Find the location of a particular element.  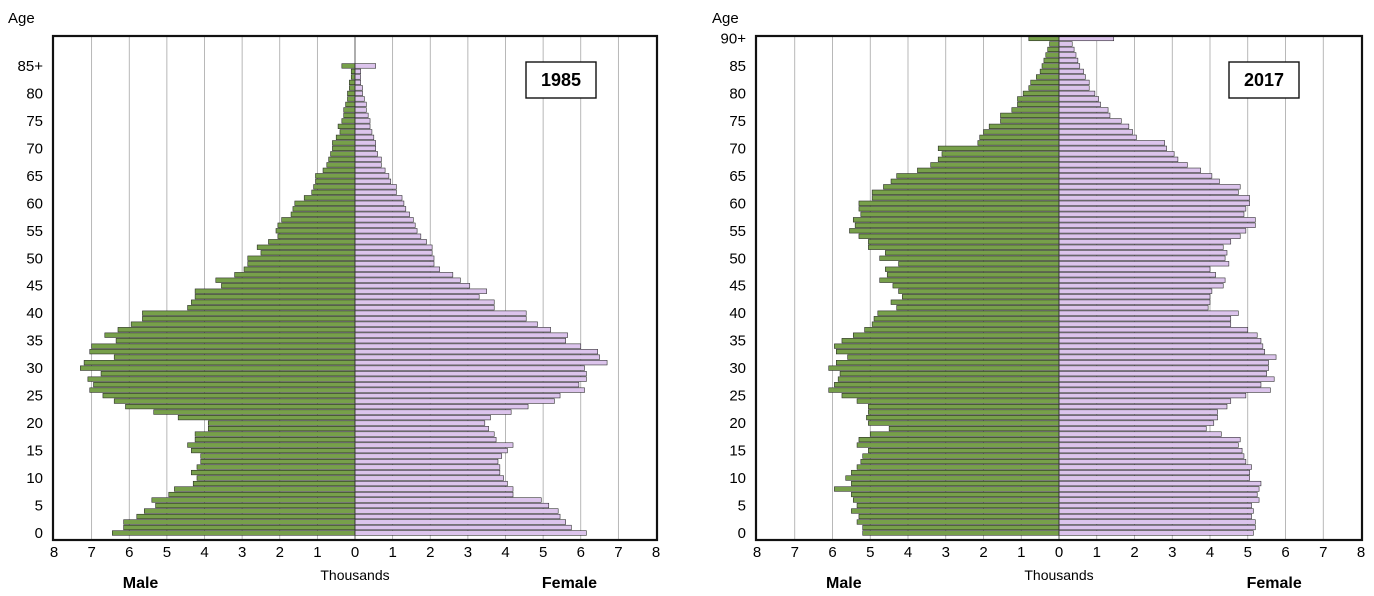

y-axis-title: Age is located at coordinates (725, 18).